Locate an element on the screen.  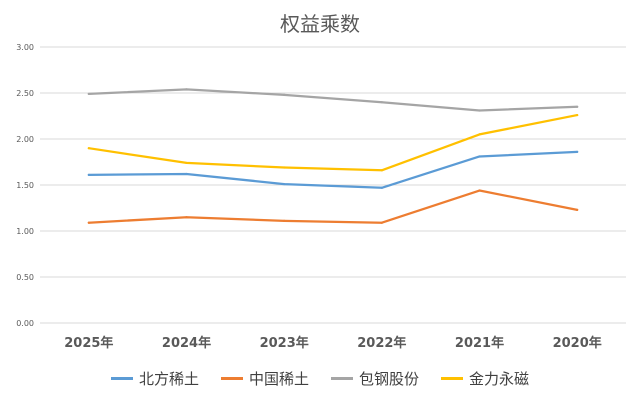
y-tick-label: 3.00 is located at coordinates (25, 47).